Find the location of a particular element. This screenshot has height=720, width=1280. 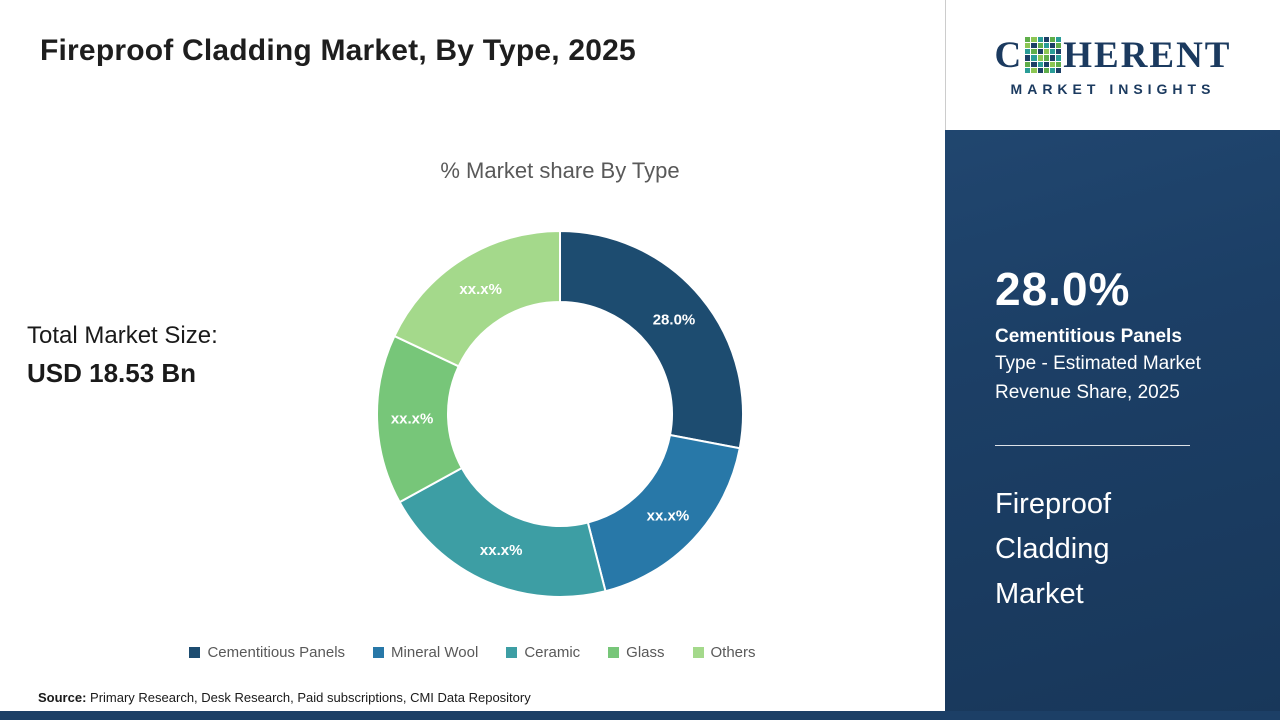

legend-item-others: Others is located at coordinates (724, 652).